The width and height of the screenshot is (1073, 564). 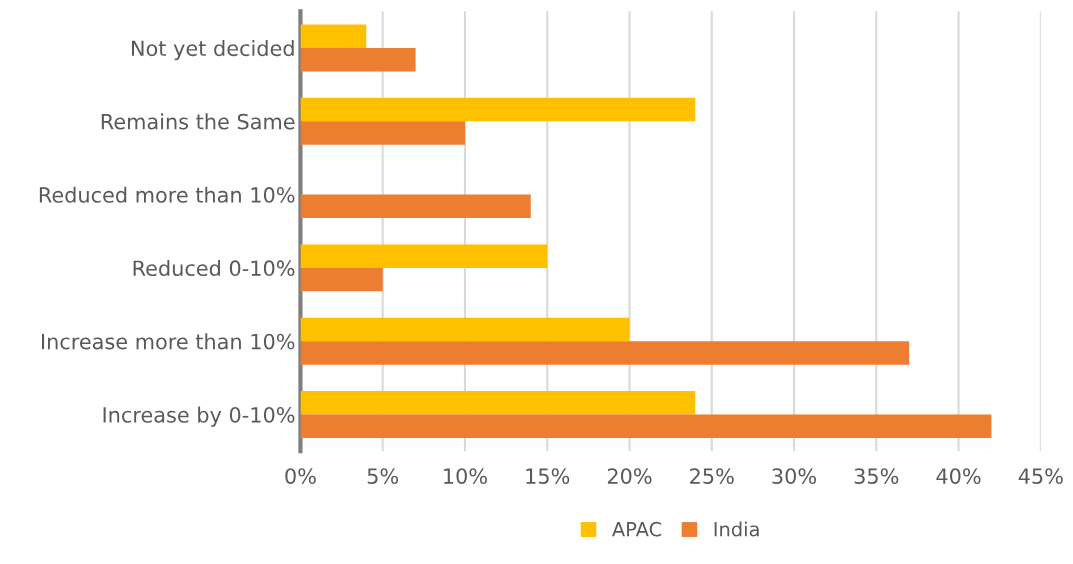 What do you see at coordinates (199, 416) in the screenshot?
I see `y-tick-label: Increase by 0-10%` at bounding box center [199, 416].